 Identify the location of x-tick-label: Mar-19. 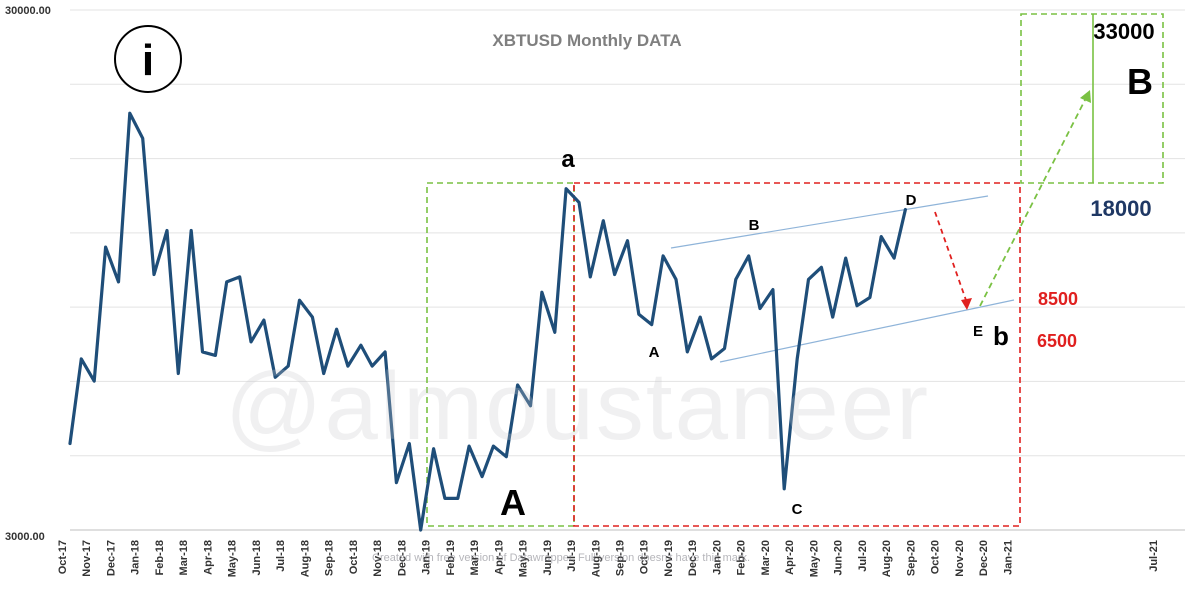
(475, 557).